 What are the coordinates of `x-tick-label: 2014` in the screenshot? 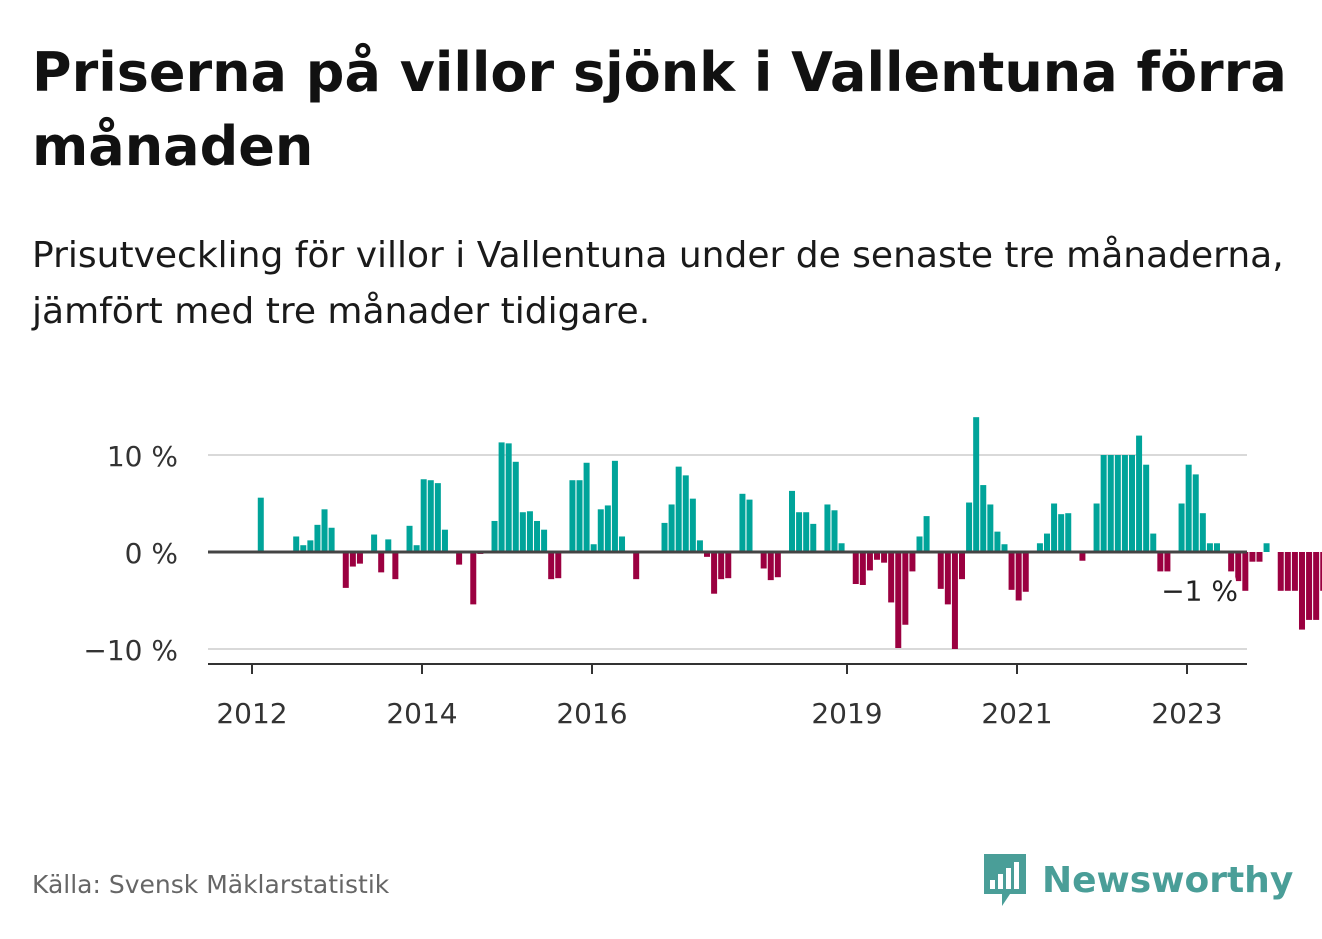 It's located at (421, 713).